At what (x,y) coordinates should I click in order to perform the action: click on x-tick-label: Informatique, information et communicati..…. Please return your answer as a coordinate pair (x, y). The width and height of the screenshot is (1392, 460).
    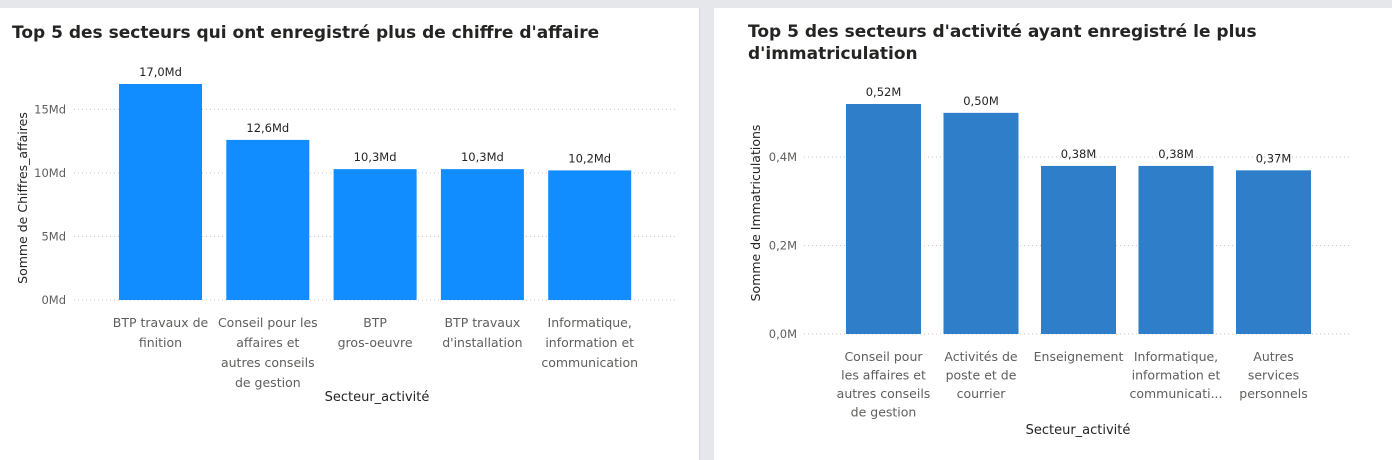
    Looking at the image, I should click on (1175, 375).